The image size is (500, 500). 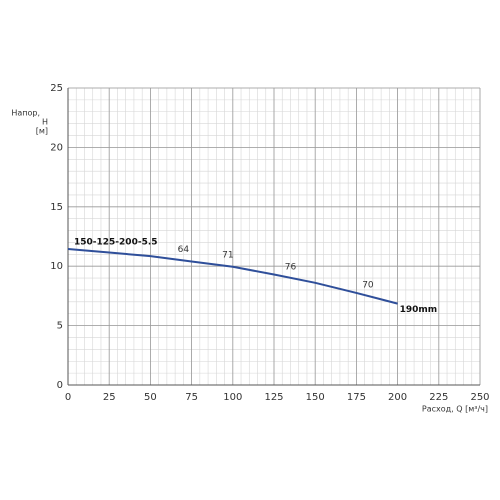 What do you see at coordinates (227, 256) in the screenshot?
I see `efficiency-label: 71` at bounding box center [227, 256].